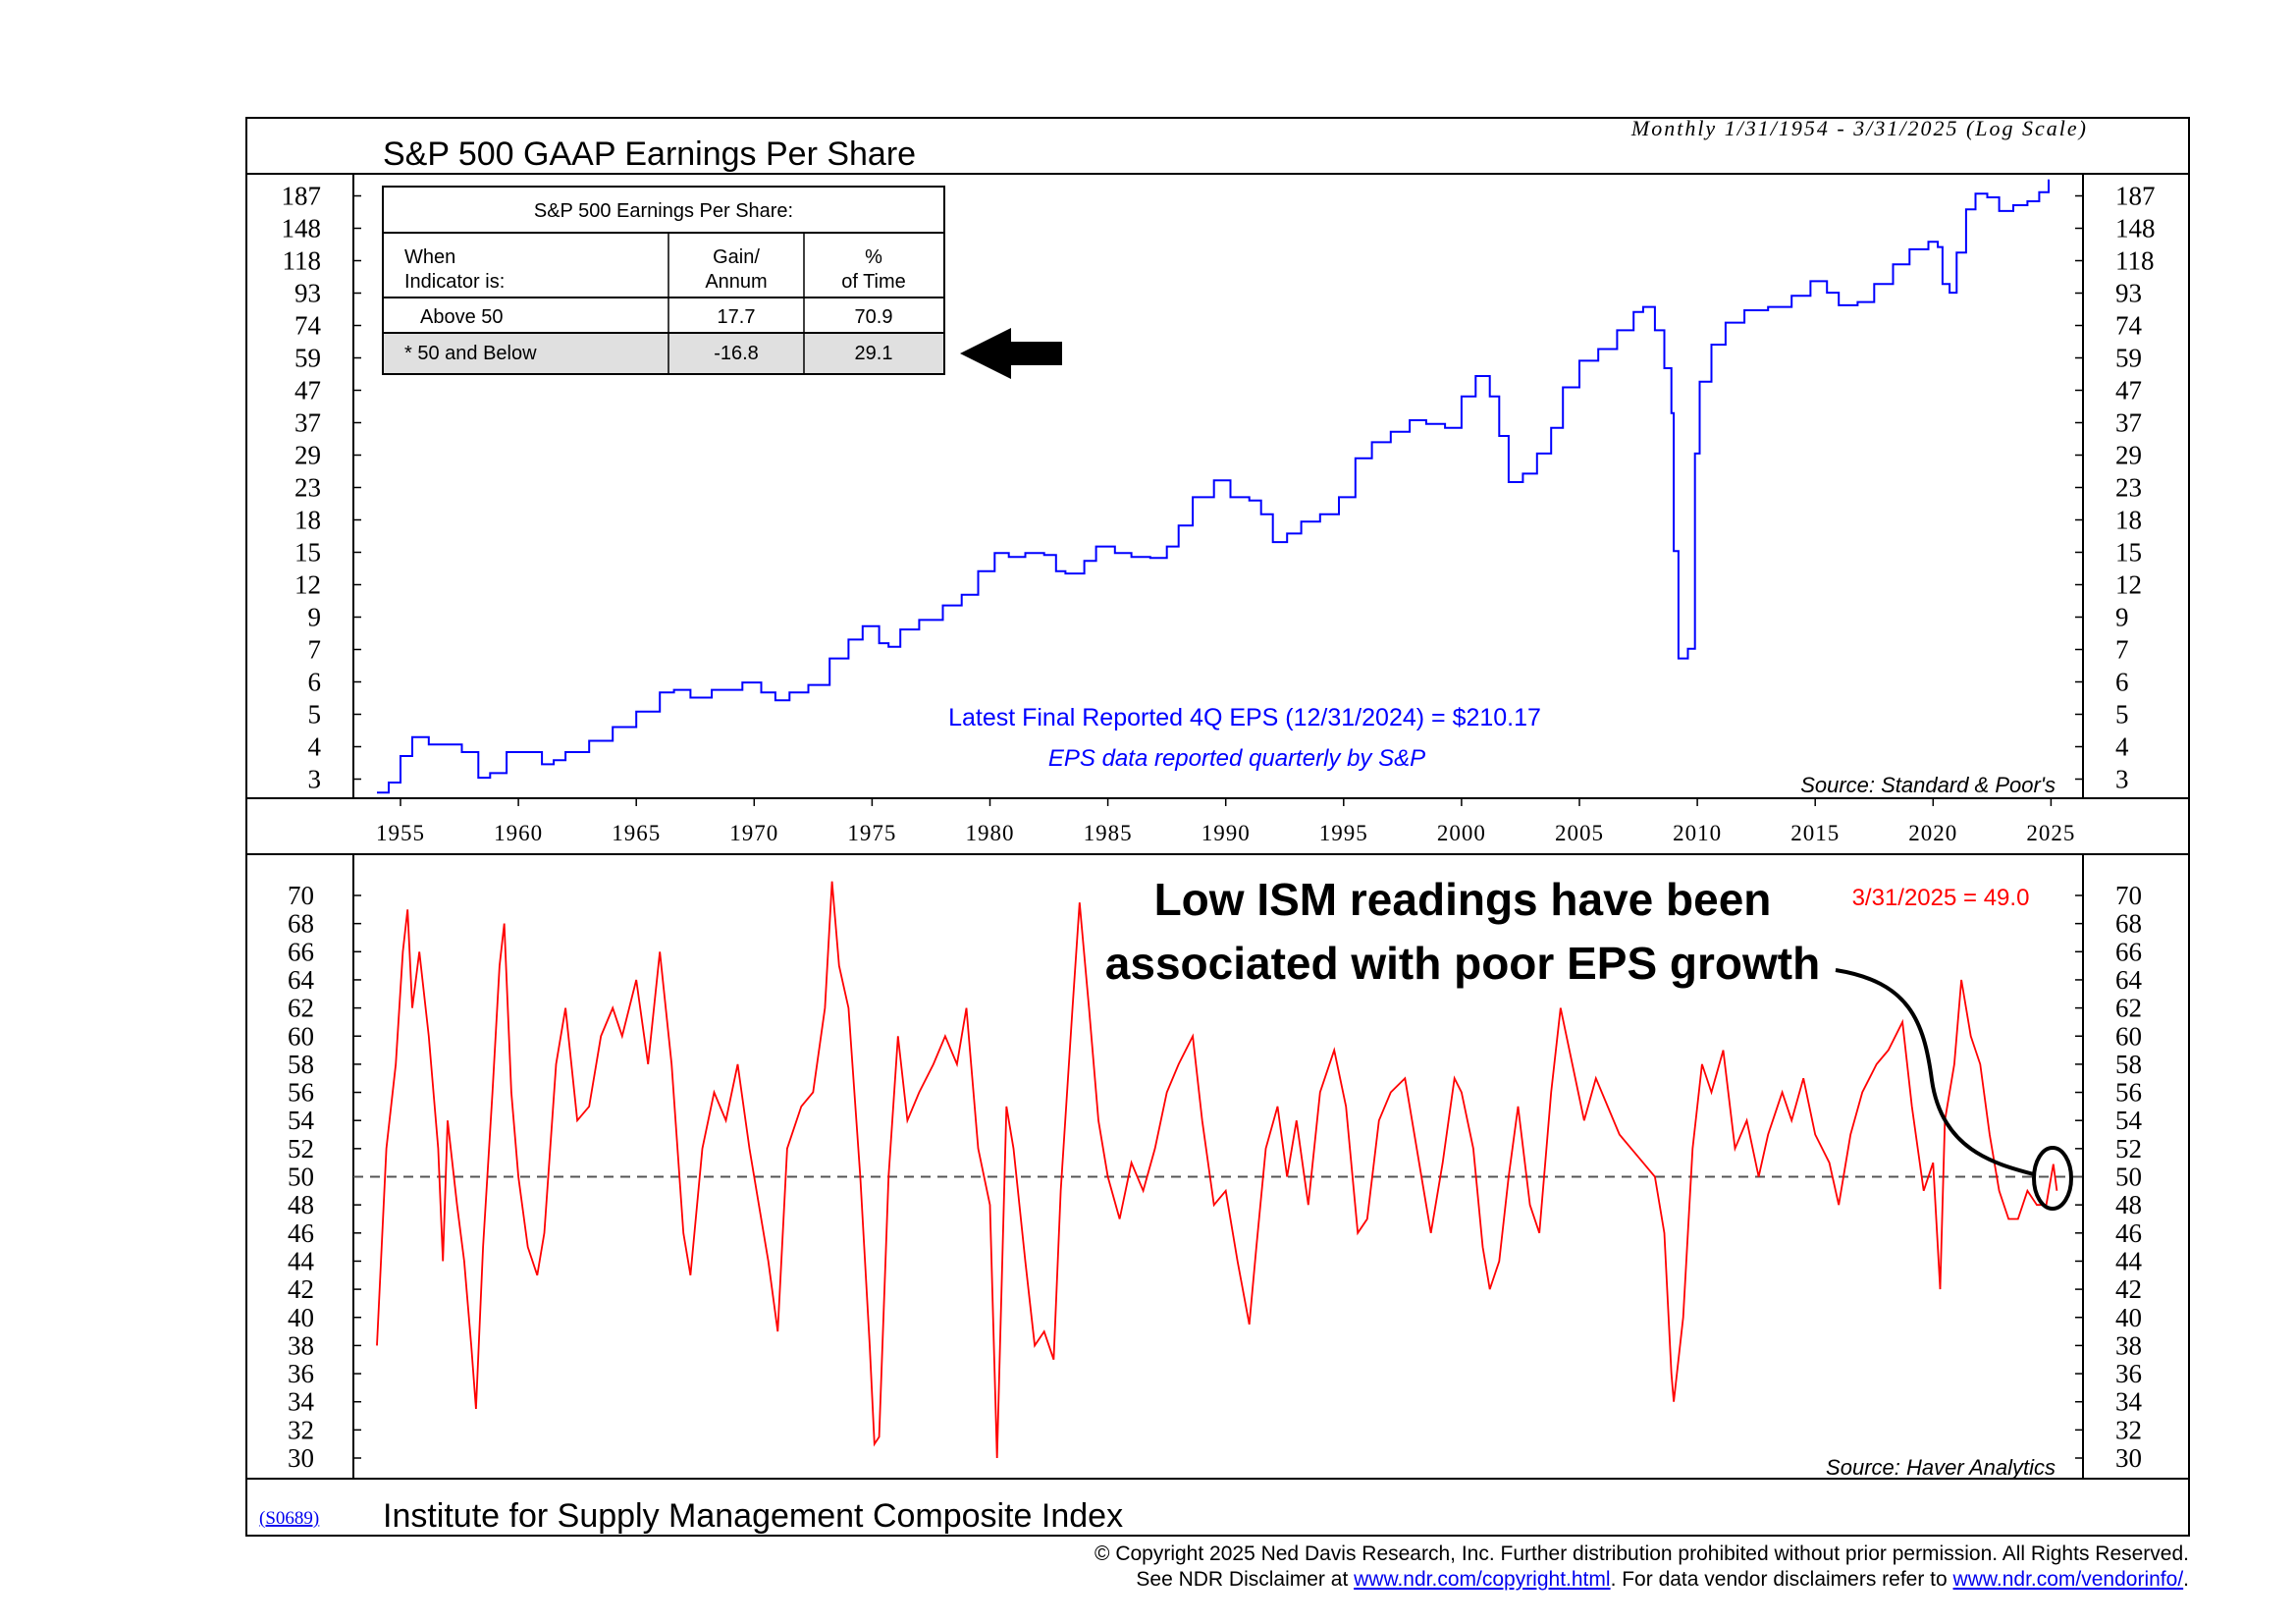 The height and width of the screenshot is (1623, 2296). I want to click on ism-y-tick-label-left: 58, so click(301, 1064).